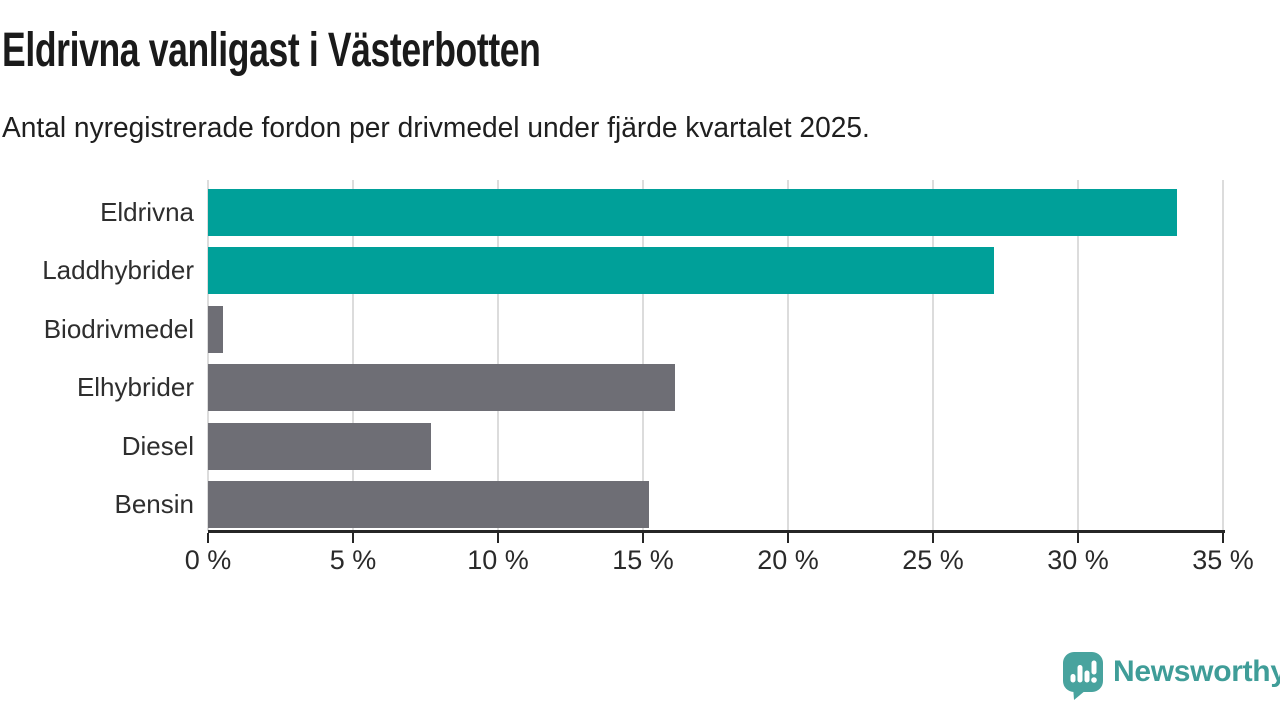 The image size is (1280, 720). Describe the element at coordinates (271, 50) in the screenshot. I see `chart-title: Eldrivna vanligast i Västerbotten` at that location.